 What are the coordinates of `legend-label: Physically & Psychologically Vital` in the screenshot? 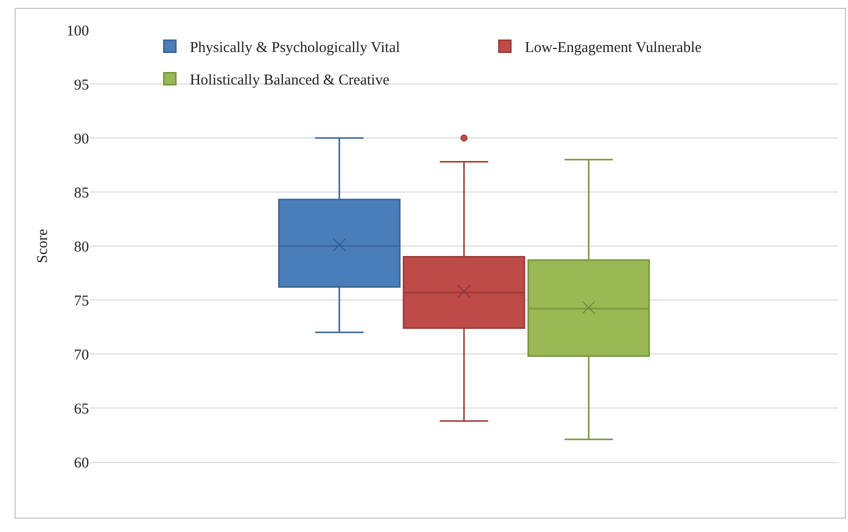 It's located at (295, 48).